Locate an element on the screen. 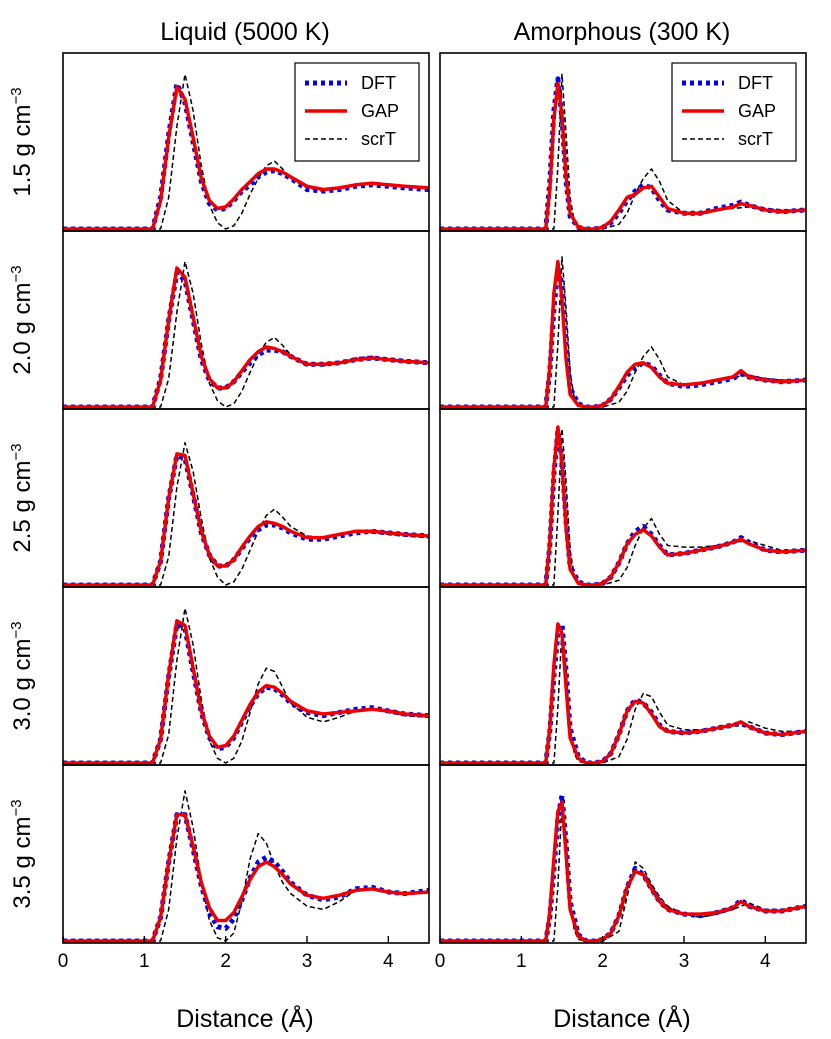 This screenshot has height=1039, width=831. row-label-3: 2.5 g cm−3 is located at coordinates (22, 497).